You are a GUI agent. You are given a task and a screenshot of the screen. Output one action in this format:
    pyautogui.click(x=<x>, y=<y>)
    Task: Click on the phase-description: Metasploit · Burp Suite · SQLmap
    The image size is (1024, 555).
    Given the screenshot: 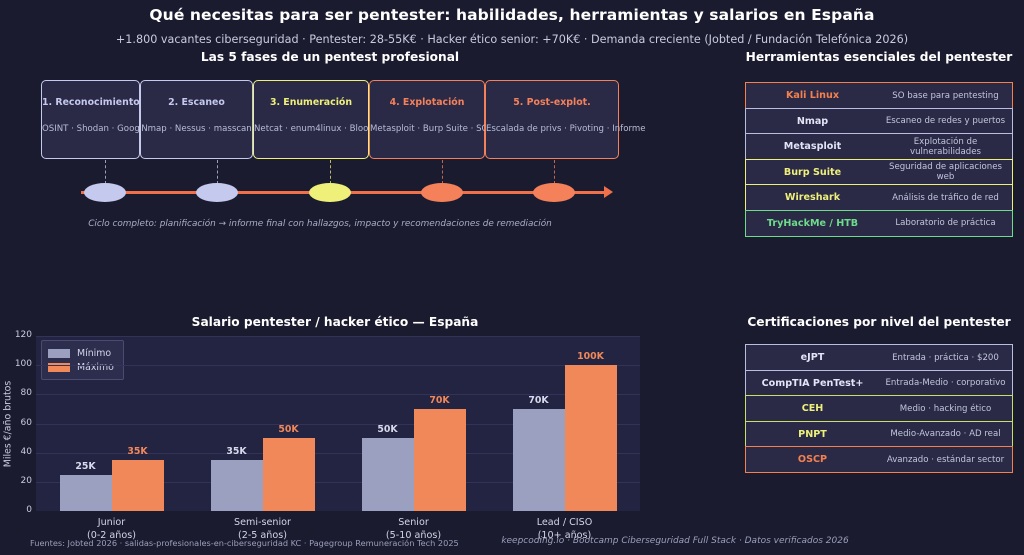 What is the action you would take?
    pyautogui.click(x=441, y=129)
    